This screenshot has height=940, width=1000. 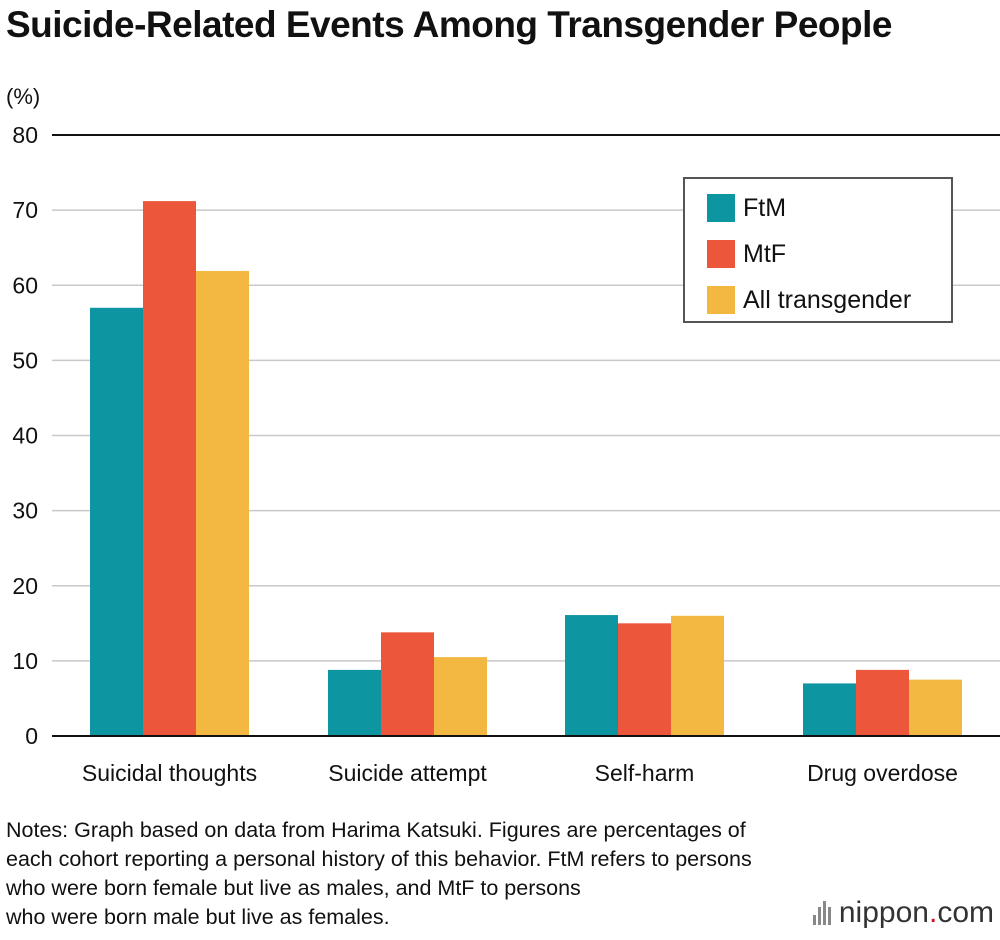 I want to click on legend: FtM MtF All transgender, so click(x=818, y=250).